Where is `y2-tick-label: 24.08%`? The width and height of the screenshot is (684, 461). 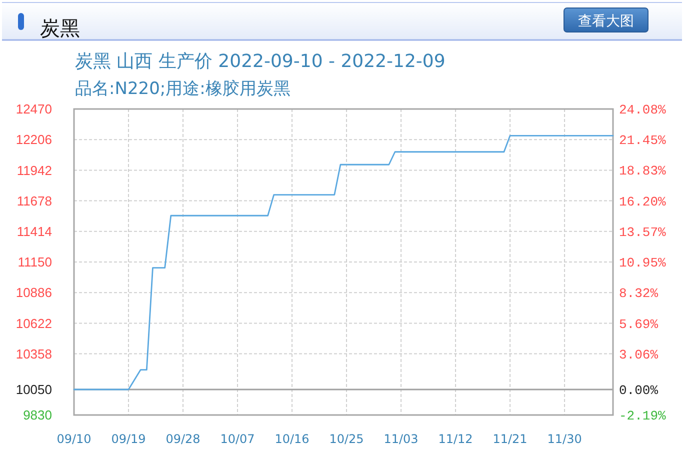 y2-tick-label: 24.08% is located at coordinates (642, 110).